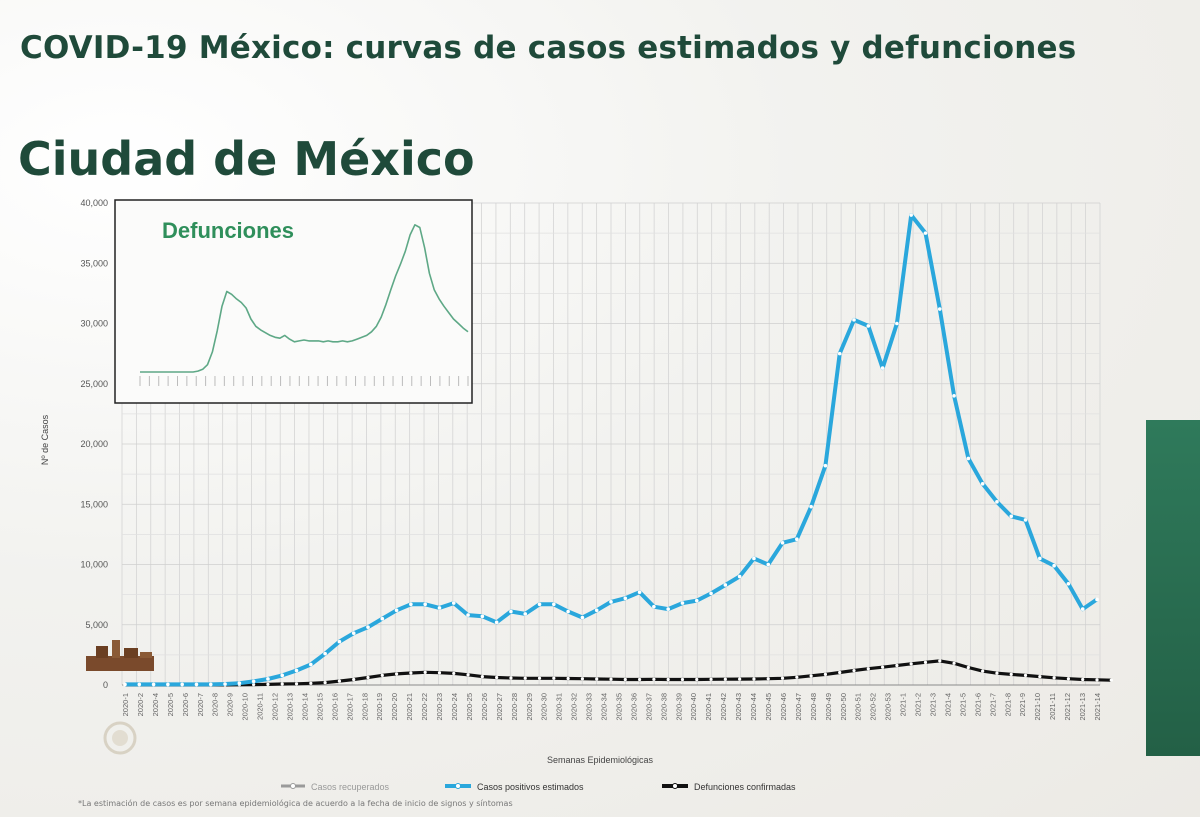  Describe the element at coordinates (120, 655) in the screenshot. I see `monuments-logo` at that location.